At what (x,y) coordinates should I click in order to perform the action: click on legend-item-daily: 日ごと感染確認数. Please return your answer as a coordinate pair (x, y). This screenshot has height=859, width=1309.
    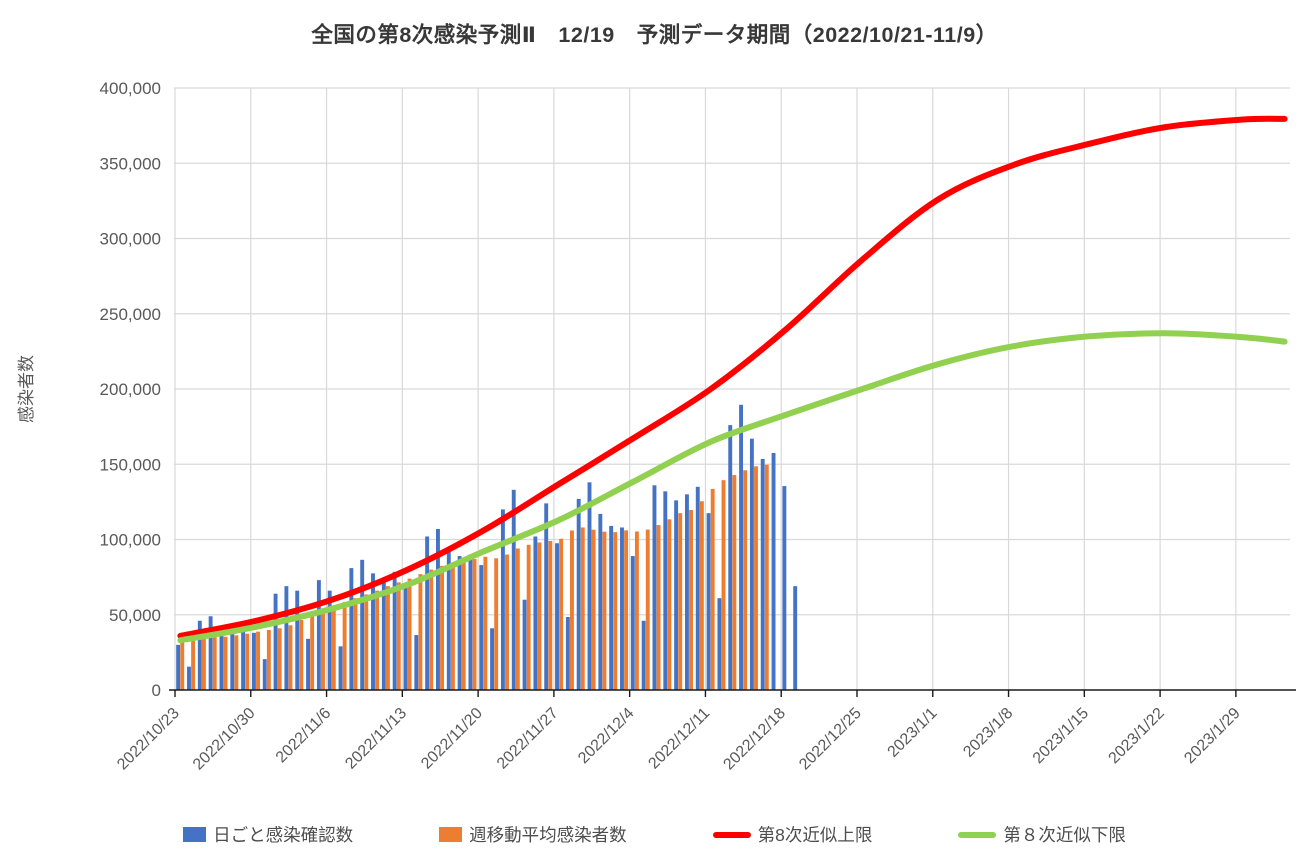
    Looking at the image, I should click on (268, 834).